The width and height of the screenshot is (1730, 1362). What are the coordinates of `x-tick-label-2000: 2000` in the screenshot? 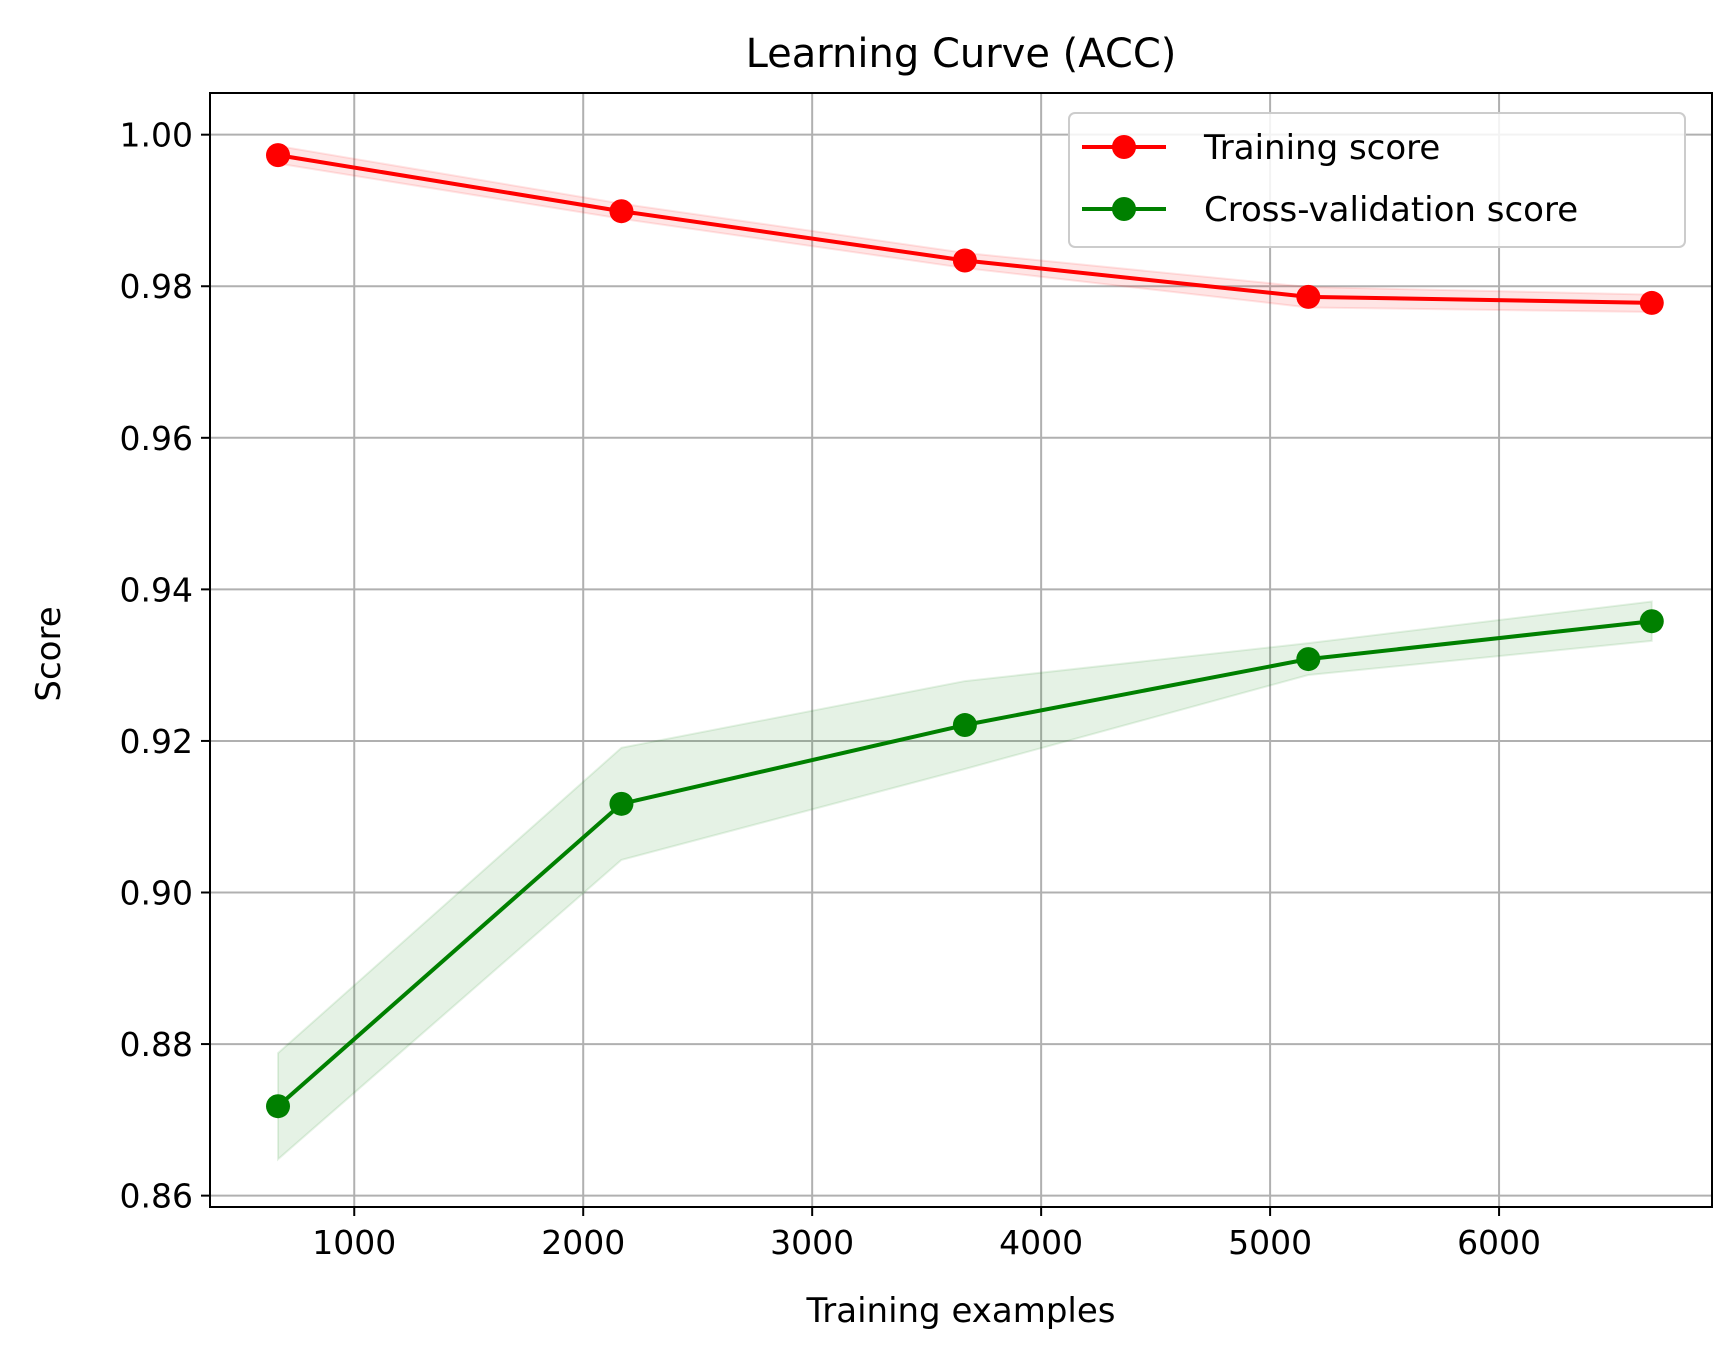 It's located at (583, 1242).